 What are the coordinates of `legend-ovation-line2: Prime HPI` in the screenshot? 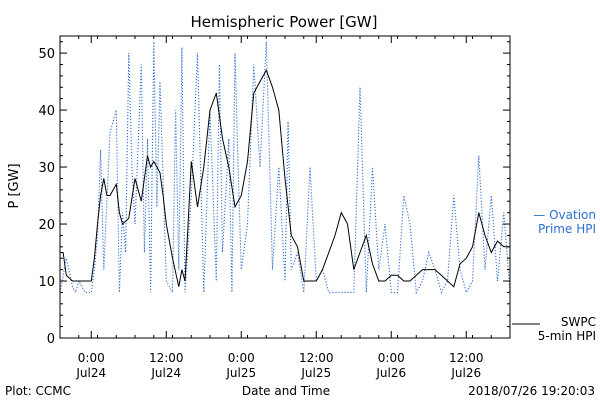 It's located at (567, 229).